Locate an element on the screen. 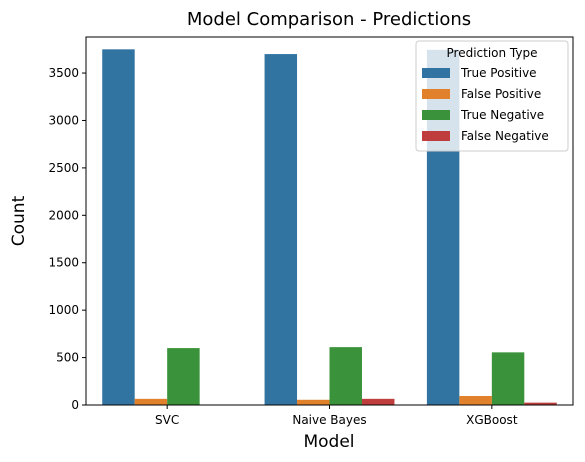 The width and height of the screenshot is (585, 462). y-tick-label: 500 is located at coordinates (67, 358).